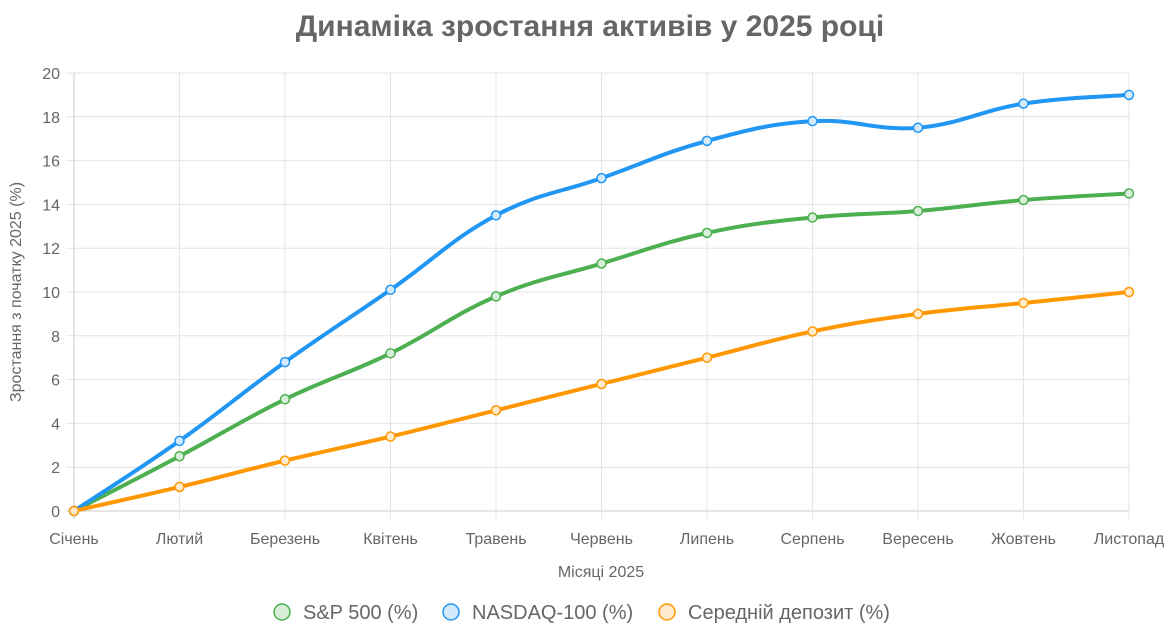 The height and width of the screenshot is (644, 1174). I want to click on y-tick-label: 18, so click(51, 118).